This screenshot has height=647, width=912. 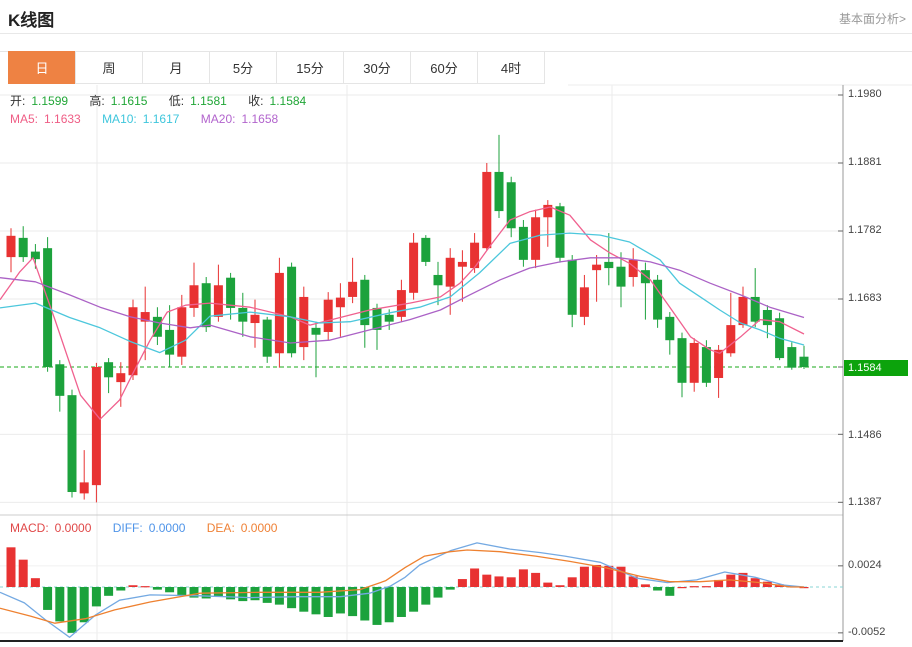 I want to click on dea-label: DEA:, so click(x=220, y=528).